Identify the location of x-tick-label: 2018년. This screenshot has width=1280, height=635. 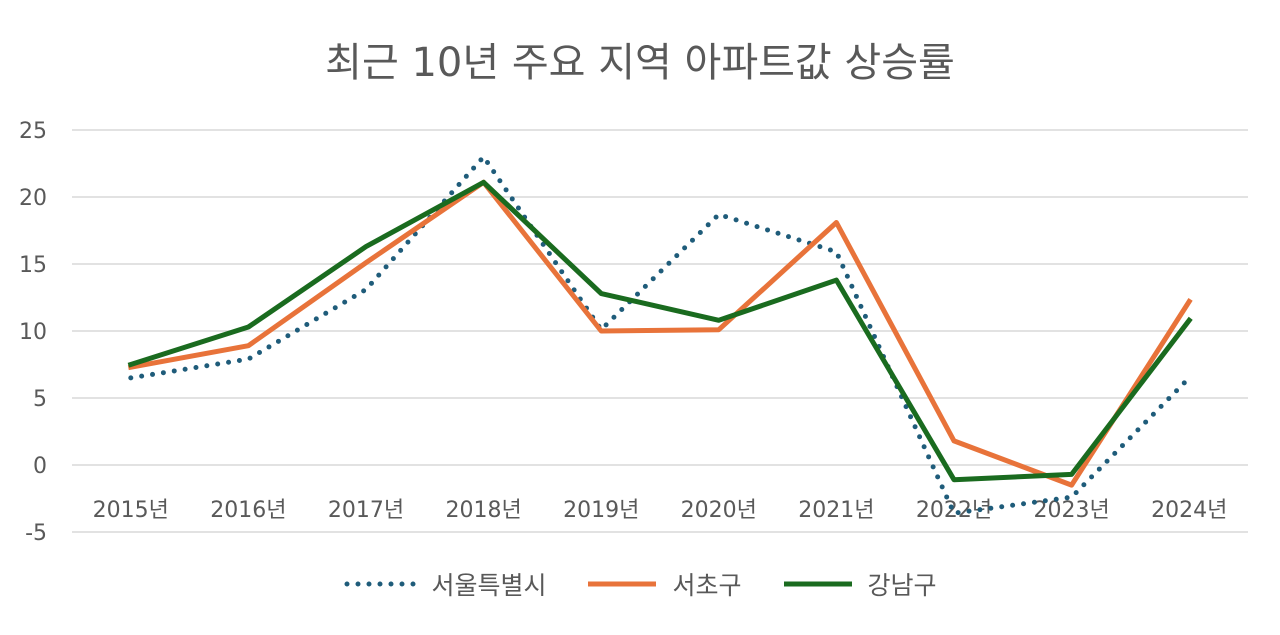
(483, 510).